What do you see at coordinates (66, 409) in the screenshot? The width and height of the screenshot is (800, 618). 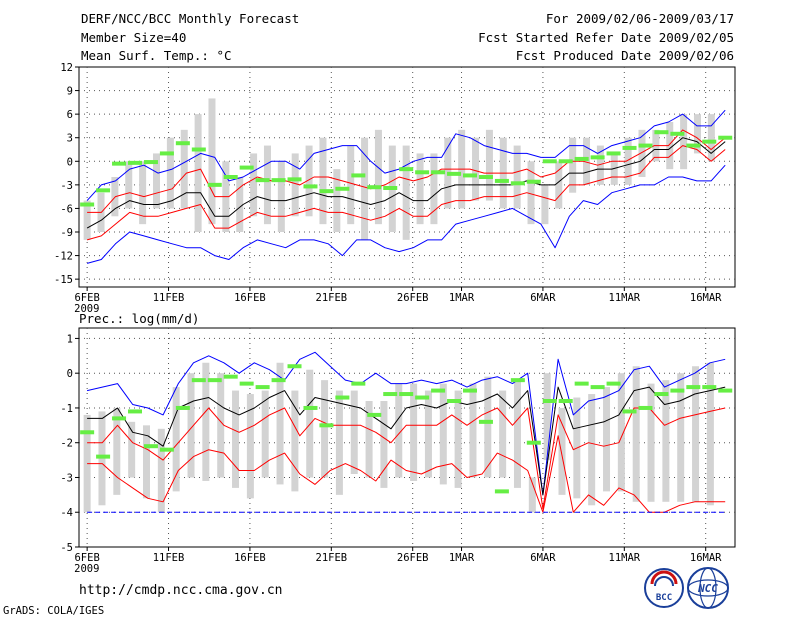 I see `y-tick-label: -1` at bounding box center [66, 409].